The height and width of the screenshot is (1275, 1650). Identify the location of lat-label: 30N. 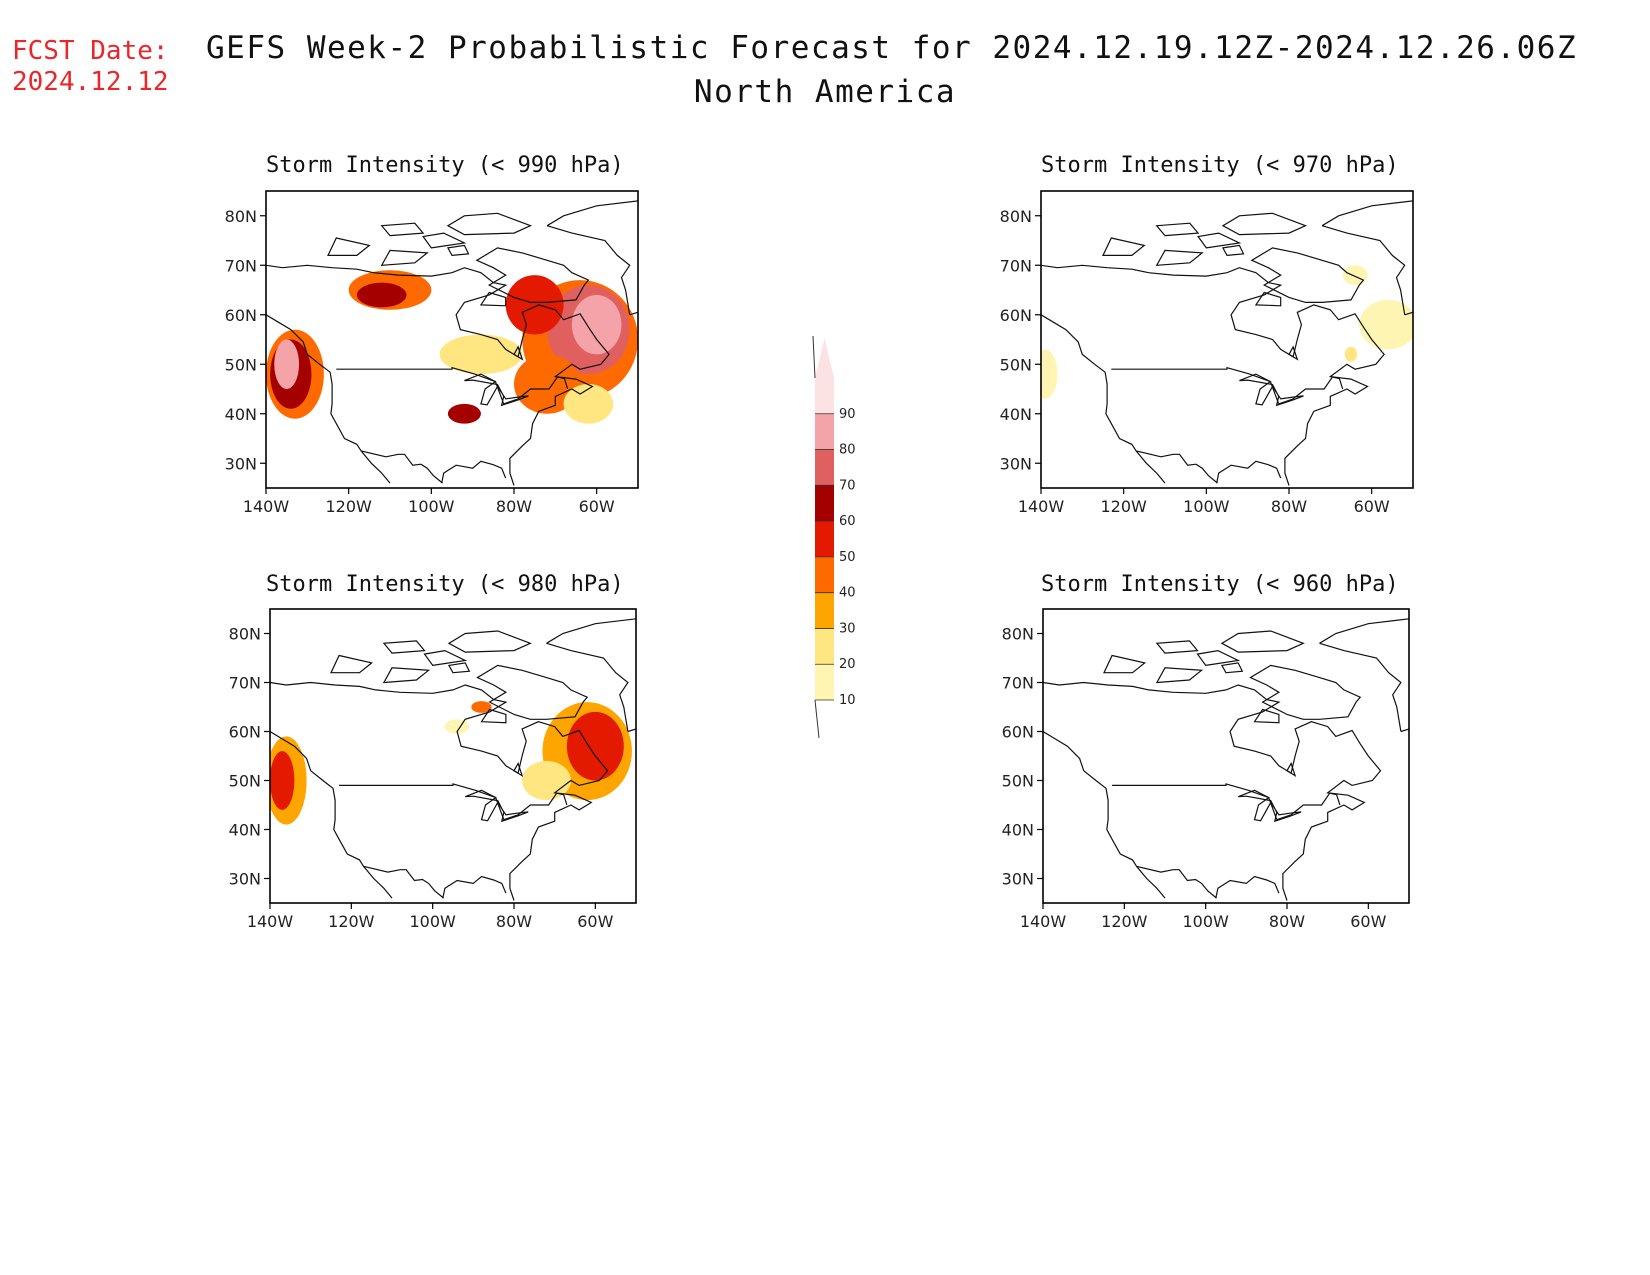
(245, 879).